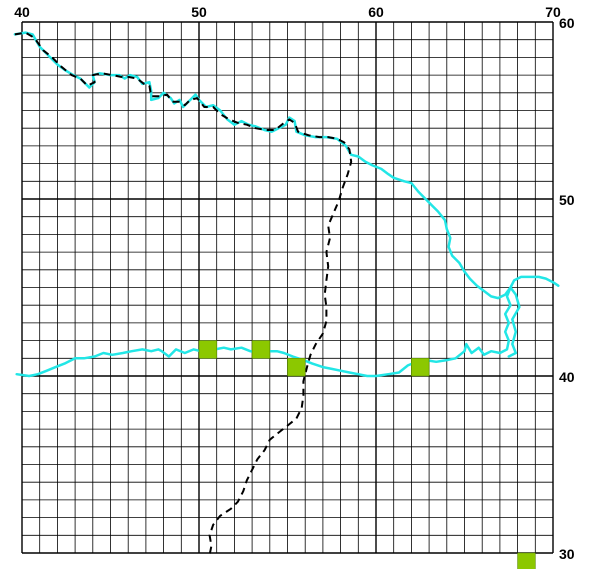  What do you see at coordinates (514, 322) in the screenshot?
I see `river-east-loop` at bounding box center [514, 322].